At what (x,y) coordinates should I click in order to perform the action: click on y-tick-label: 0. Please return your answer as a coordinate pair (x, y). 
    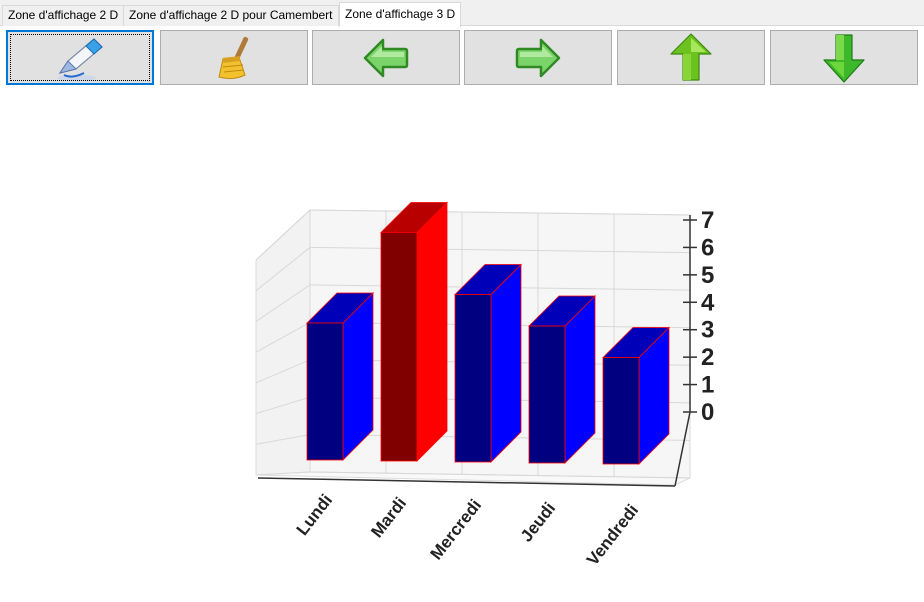
    Looking at the image, I should click on (707, 412).